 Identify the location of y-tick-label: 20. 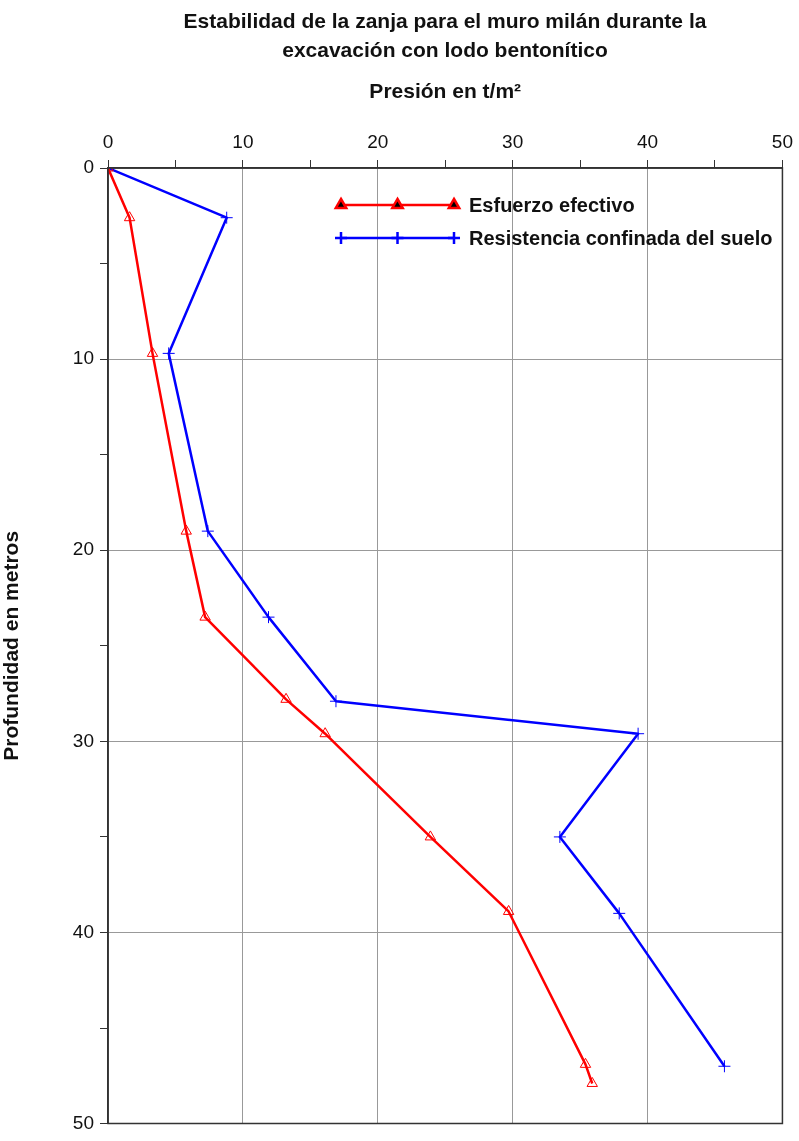
(83, 549).